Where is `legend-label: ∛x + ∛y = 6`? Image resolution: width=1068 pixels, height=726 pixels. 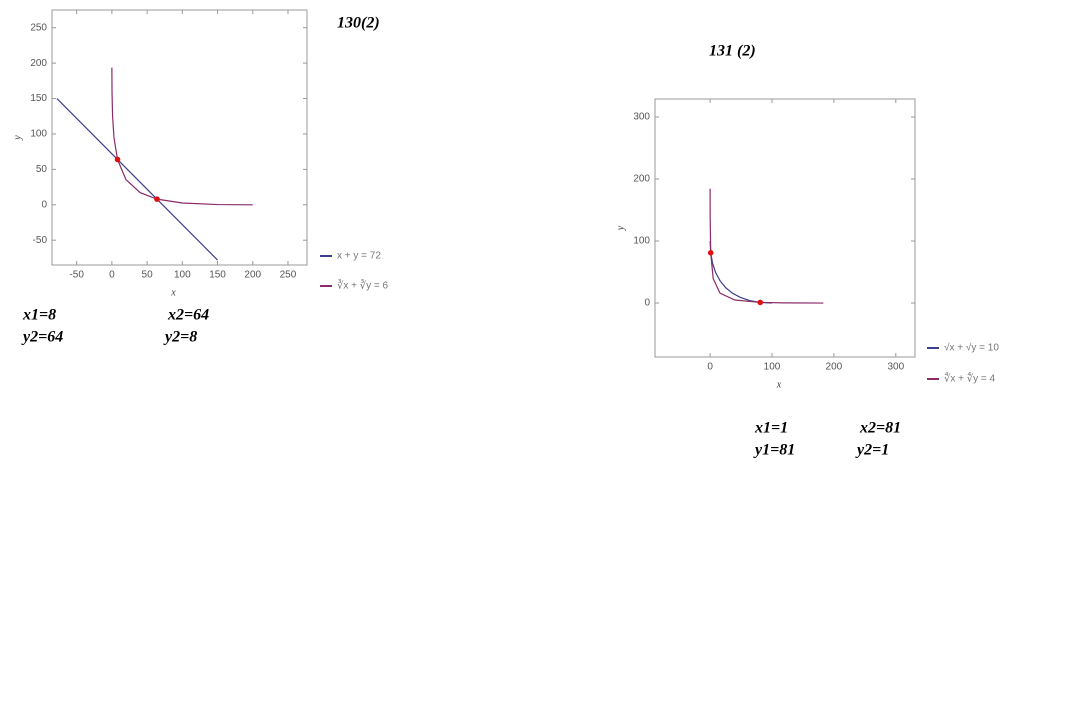 legend-label: ∛x + ∛y = 6 is located at coordinates (363, 286).